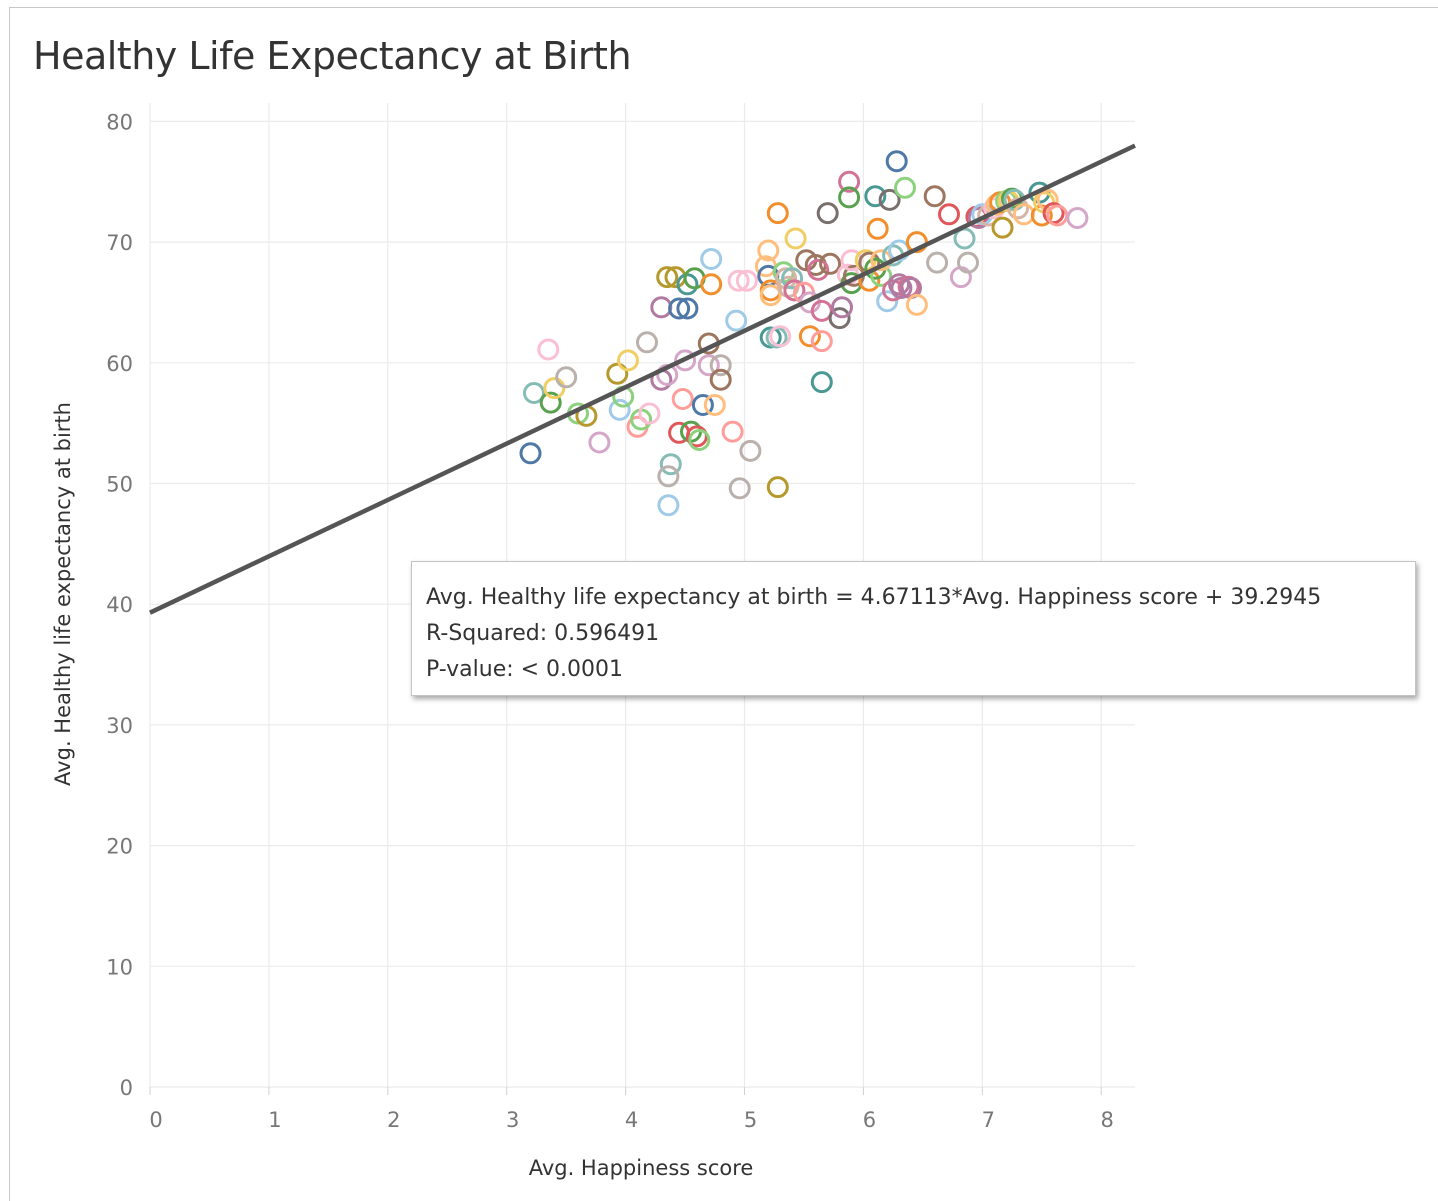  I want to click on x-tick-label: 4, so click(631, 1120).